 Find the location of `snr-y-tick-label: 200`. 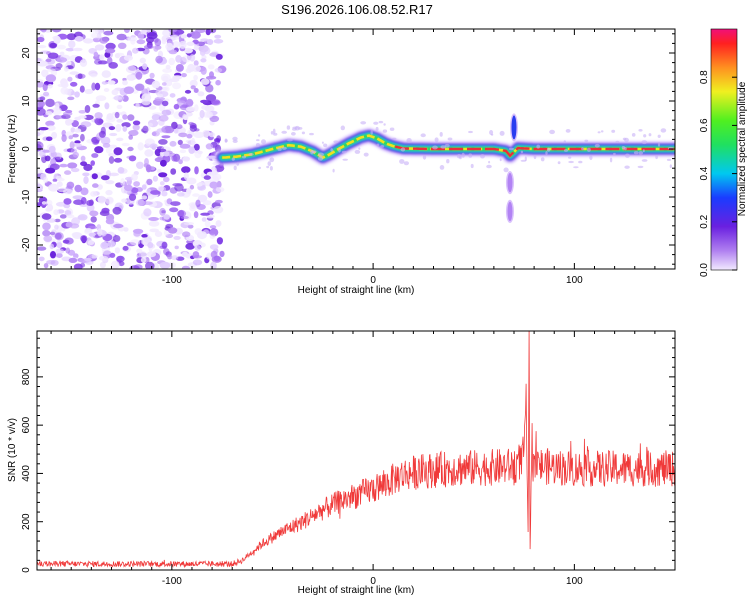

snr-y-tick-label: 200 is located at coordinates (26, 521).